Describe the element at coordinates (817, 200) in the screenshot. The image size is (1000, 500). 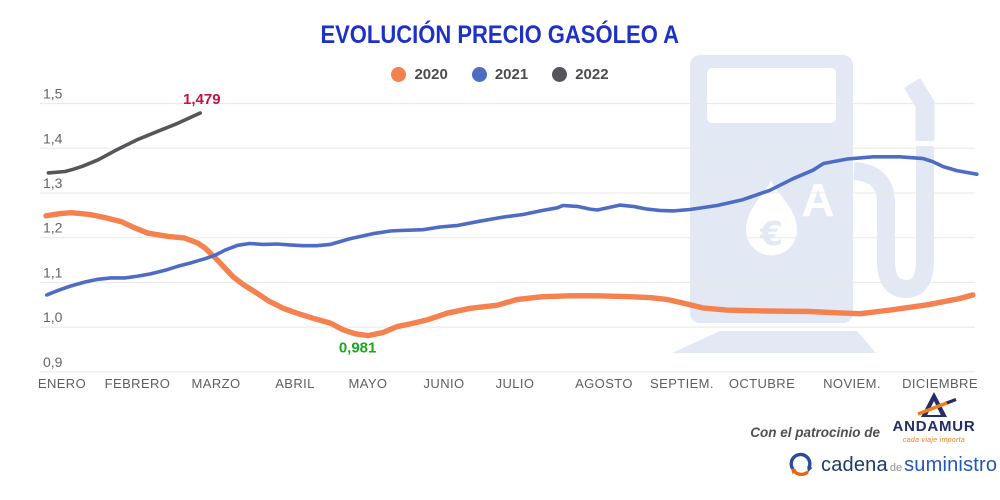
I see `letter-a: A` at that location.